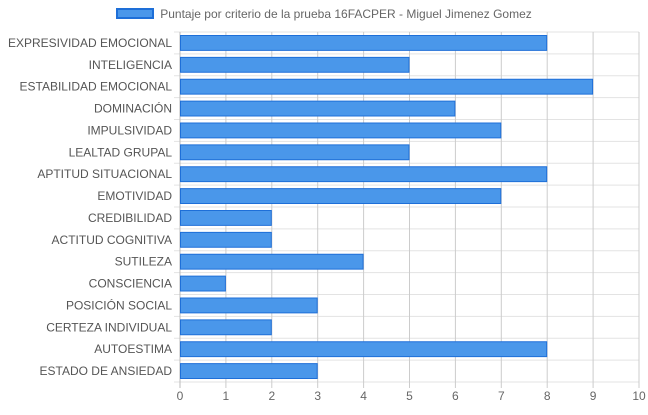  Describe the element at coordinates (593, 396) in the screenshot. I see `x-tick-label: 9` at that location.